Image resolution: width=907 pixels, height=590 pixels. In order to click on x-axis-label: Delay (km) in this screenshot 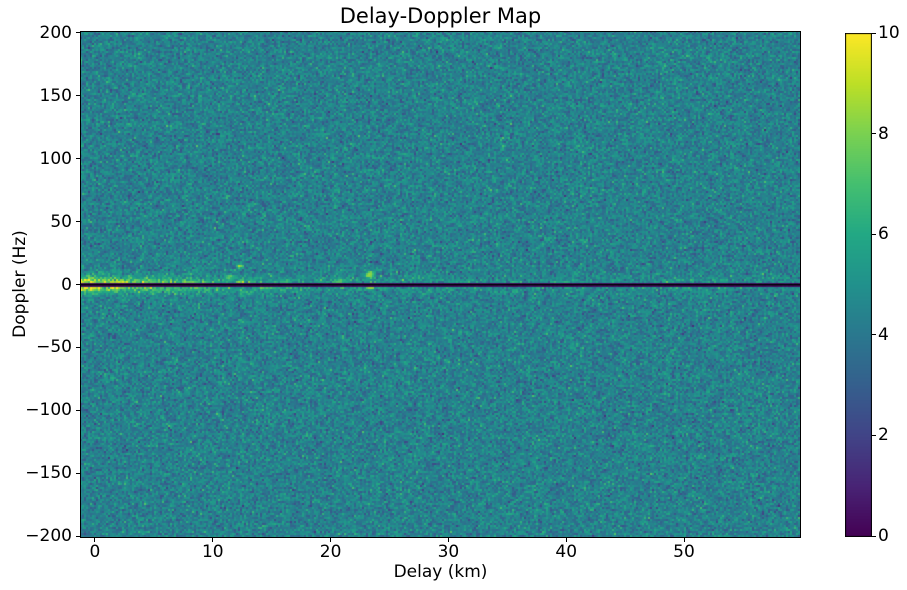, I will do `click(440, 572)`.